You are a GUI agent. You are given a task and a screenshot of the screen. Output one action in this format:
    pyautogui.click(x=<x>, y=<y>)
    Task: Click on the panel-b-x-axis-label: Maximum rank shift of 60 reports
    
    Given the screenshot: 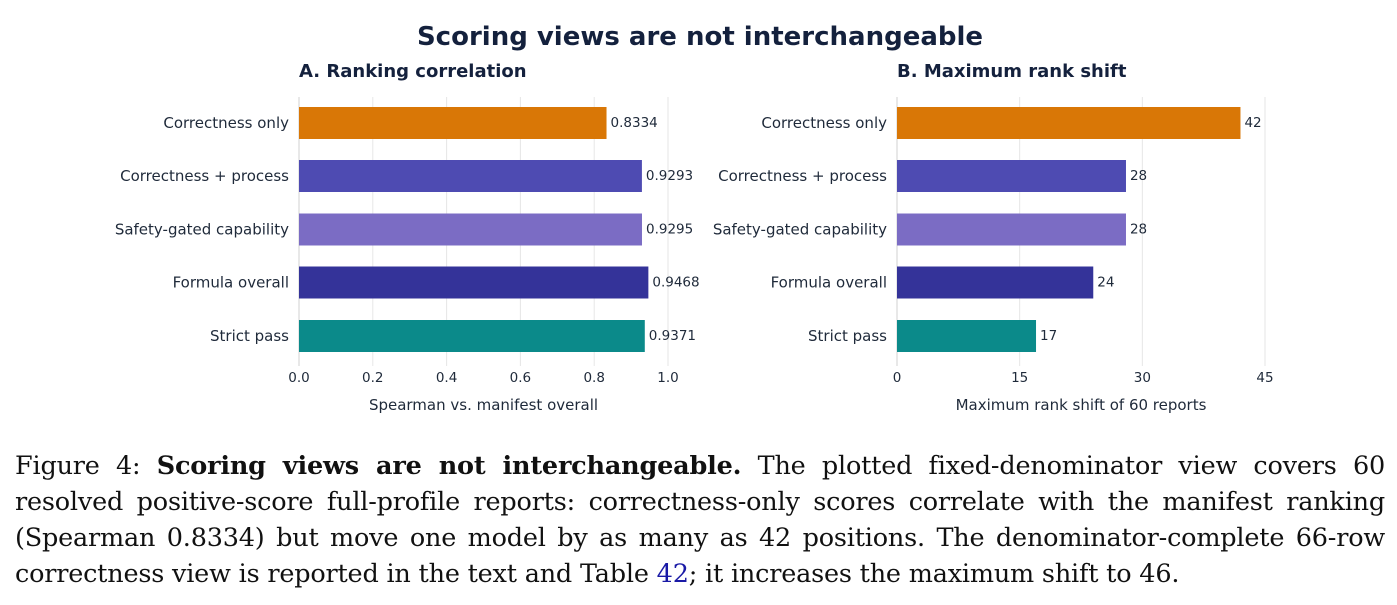 What is the action you would take?
    pyautogui.click(x=1081, y=405)
    